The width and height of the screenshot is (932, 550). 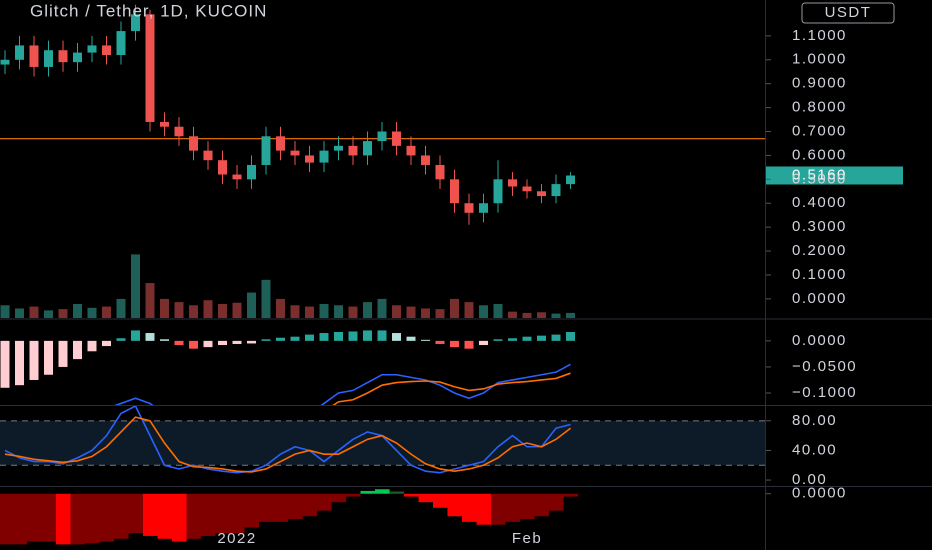 I want to click on y-tick-label: 0.00, so click(x=809, y=479).